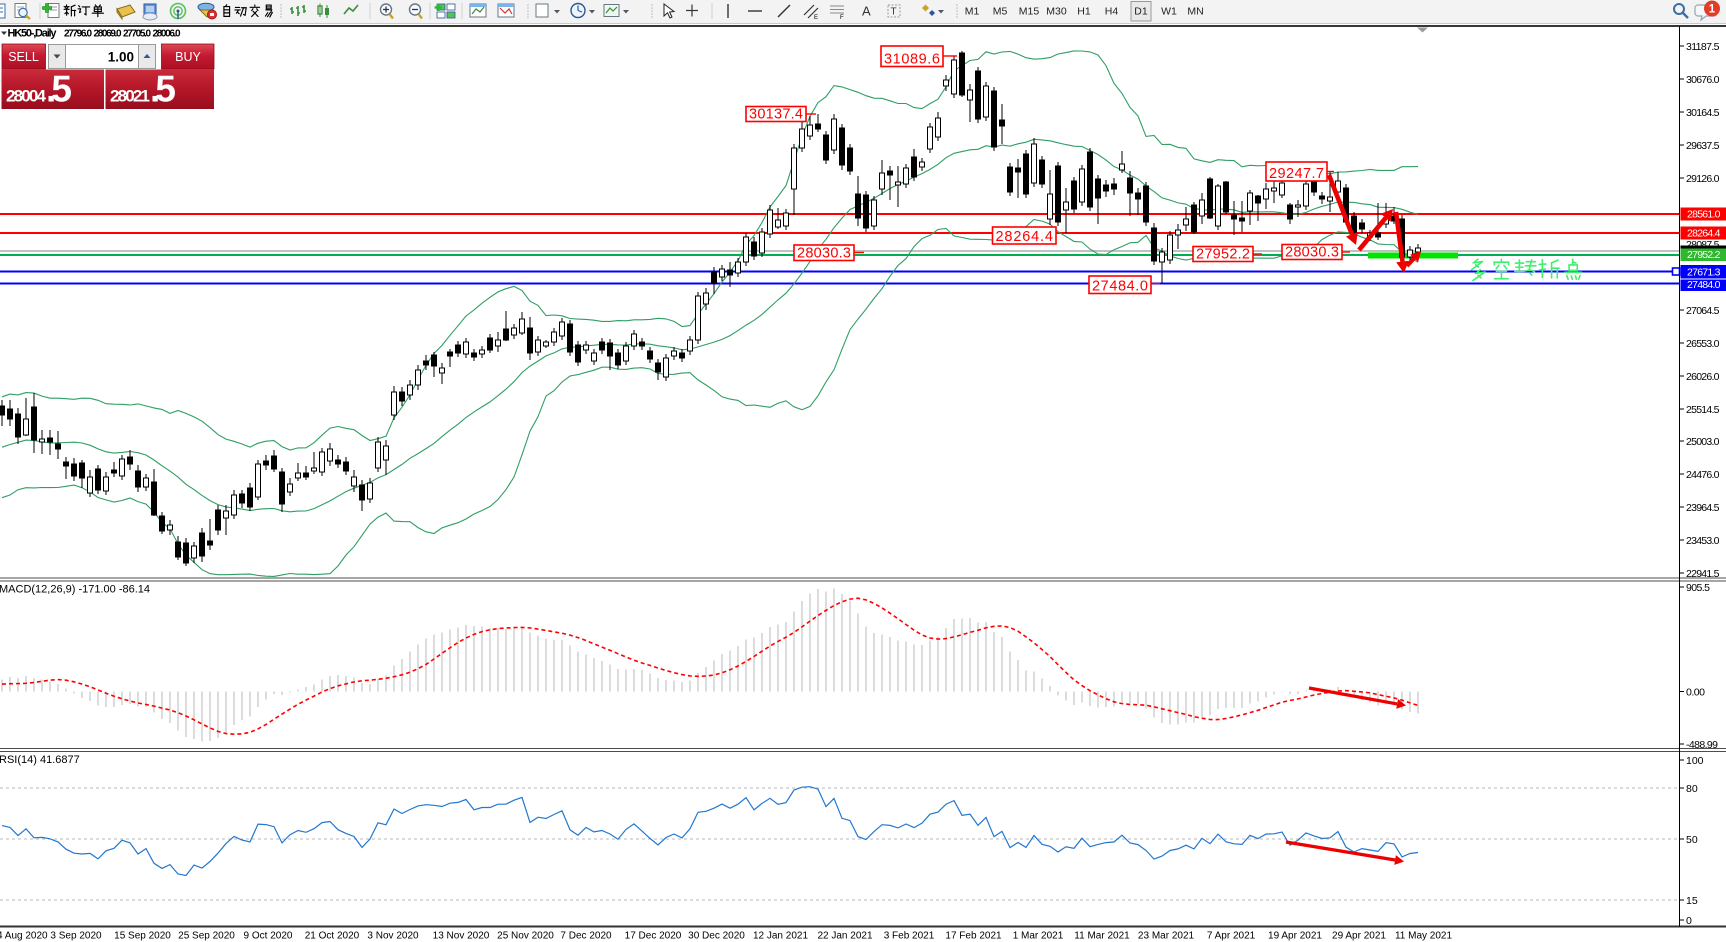 This screenshot has width=1726, height=942. I want to click on svg-text: 28069.0, so click(108, 34).